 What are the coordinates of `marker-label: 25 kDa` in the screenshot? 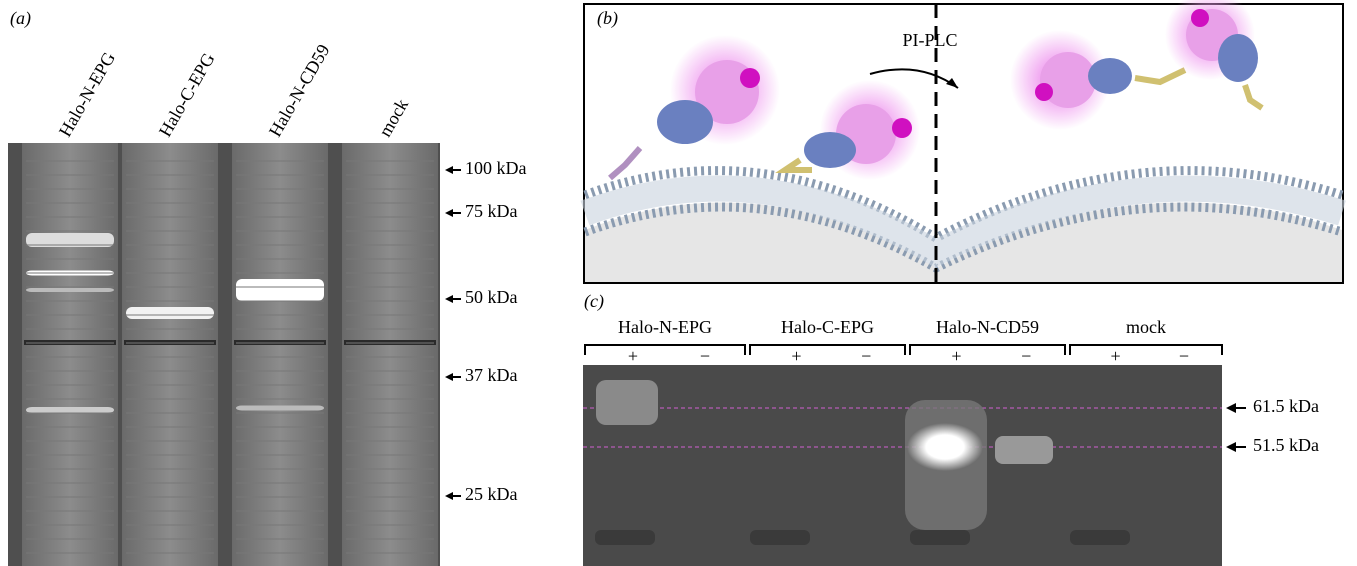 It's located at (491, 494).